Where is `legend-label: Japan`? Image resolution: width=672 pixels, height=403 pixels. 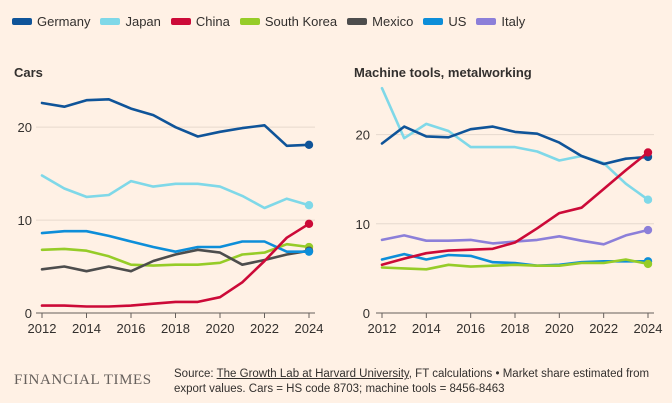
legend-label: Japan is located at coordinates (143, 21).